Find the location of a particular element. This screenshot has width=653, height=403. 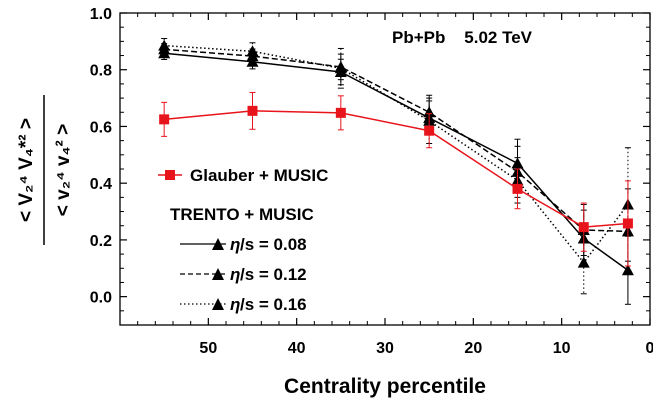

legend-eta-016: η is located at coordinates (235, 304).